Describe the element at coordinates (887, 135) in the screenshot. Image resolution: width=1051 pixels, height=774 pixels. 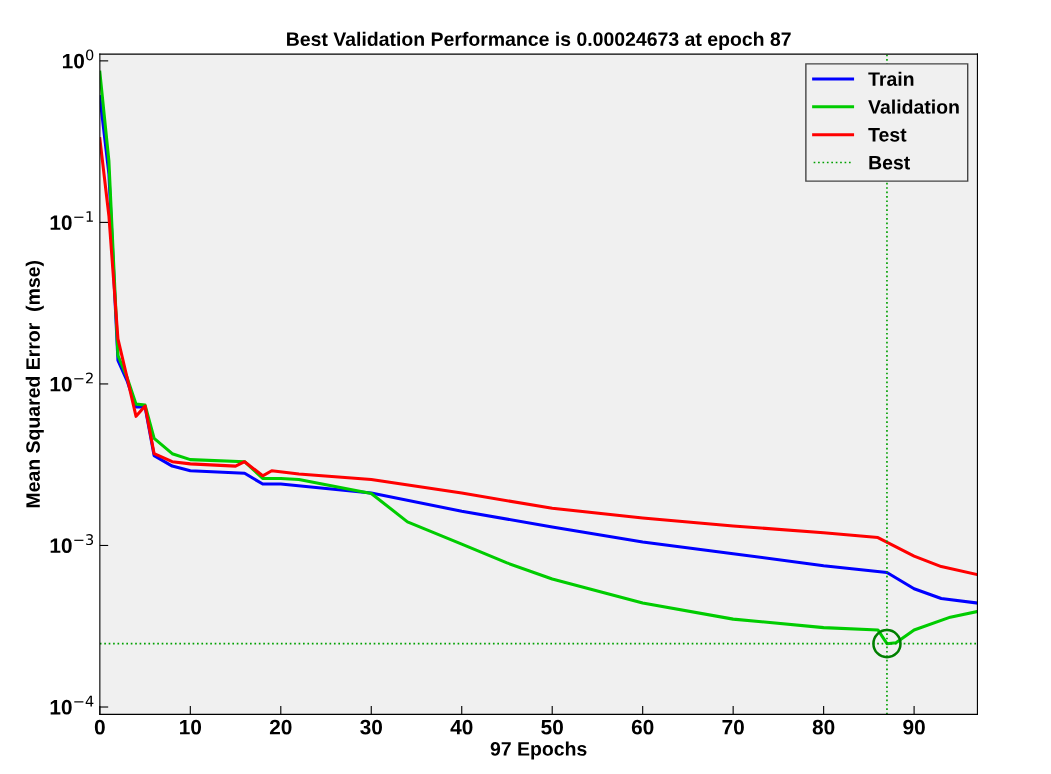
I see `legend-label: Test` at that location.